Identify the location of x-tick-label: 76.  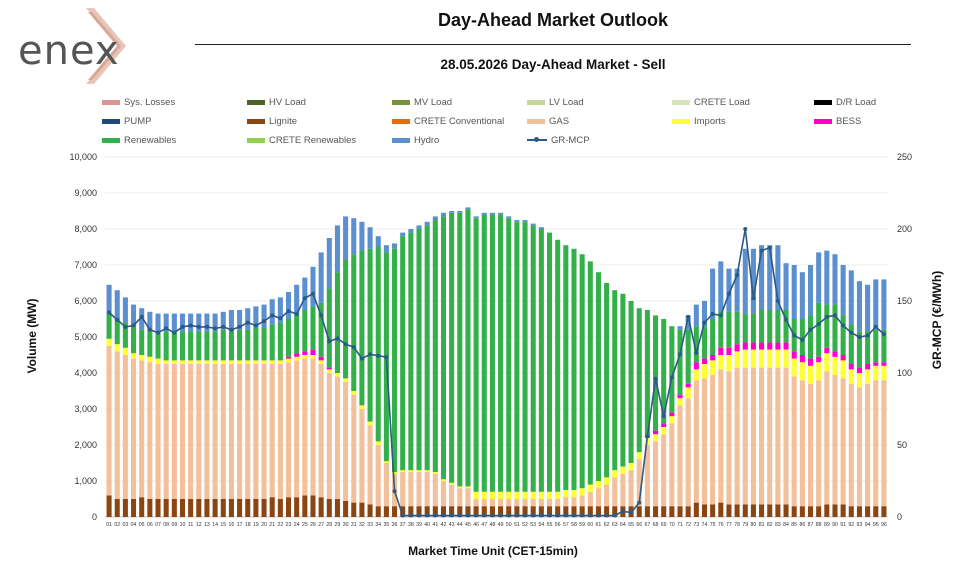
(721, 525).